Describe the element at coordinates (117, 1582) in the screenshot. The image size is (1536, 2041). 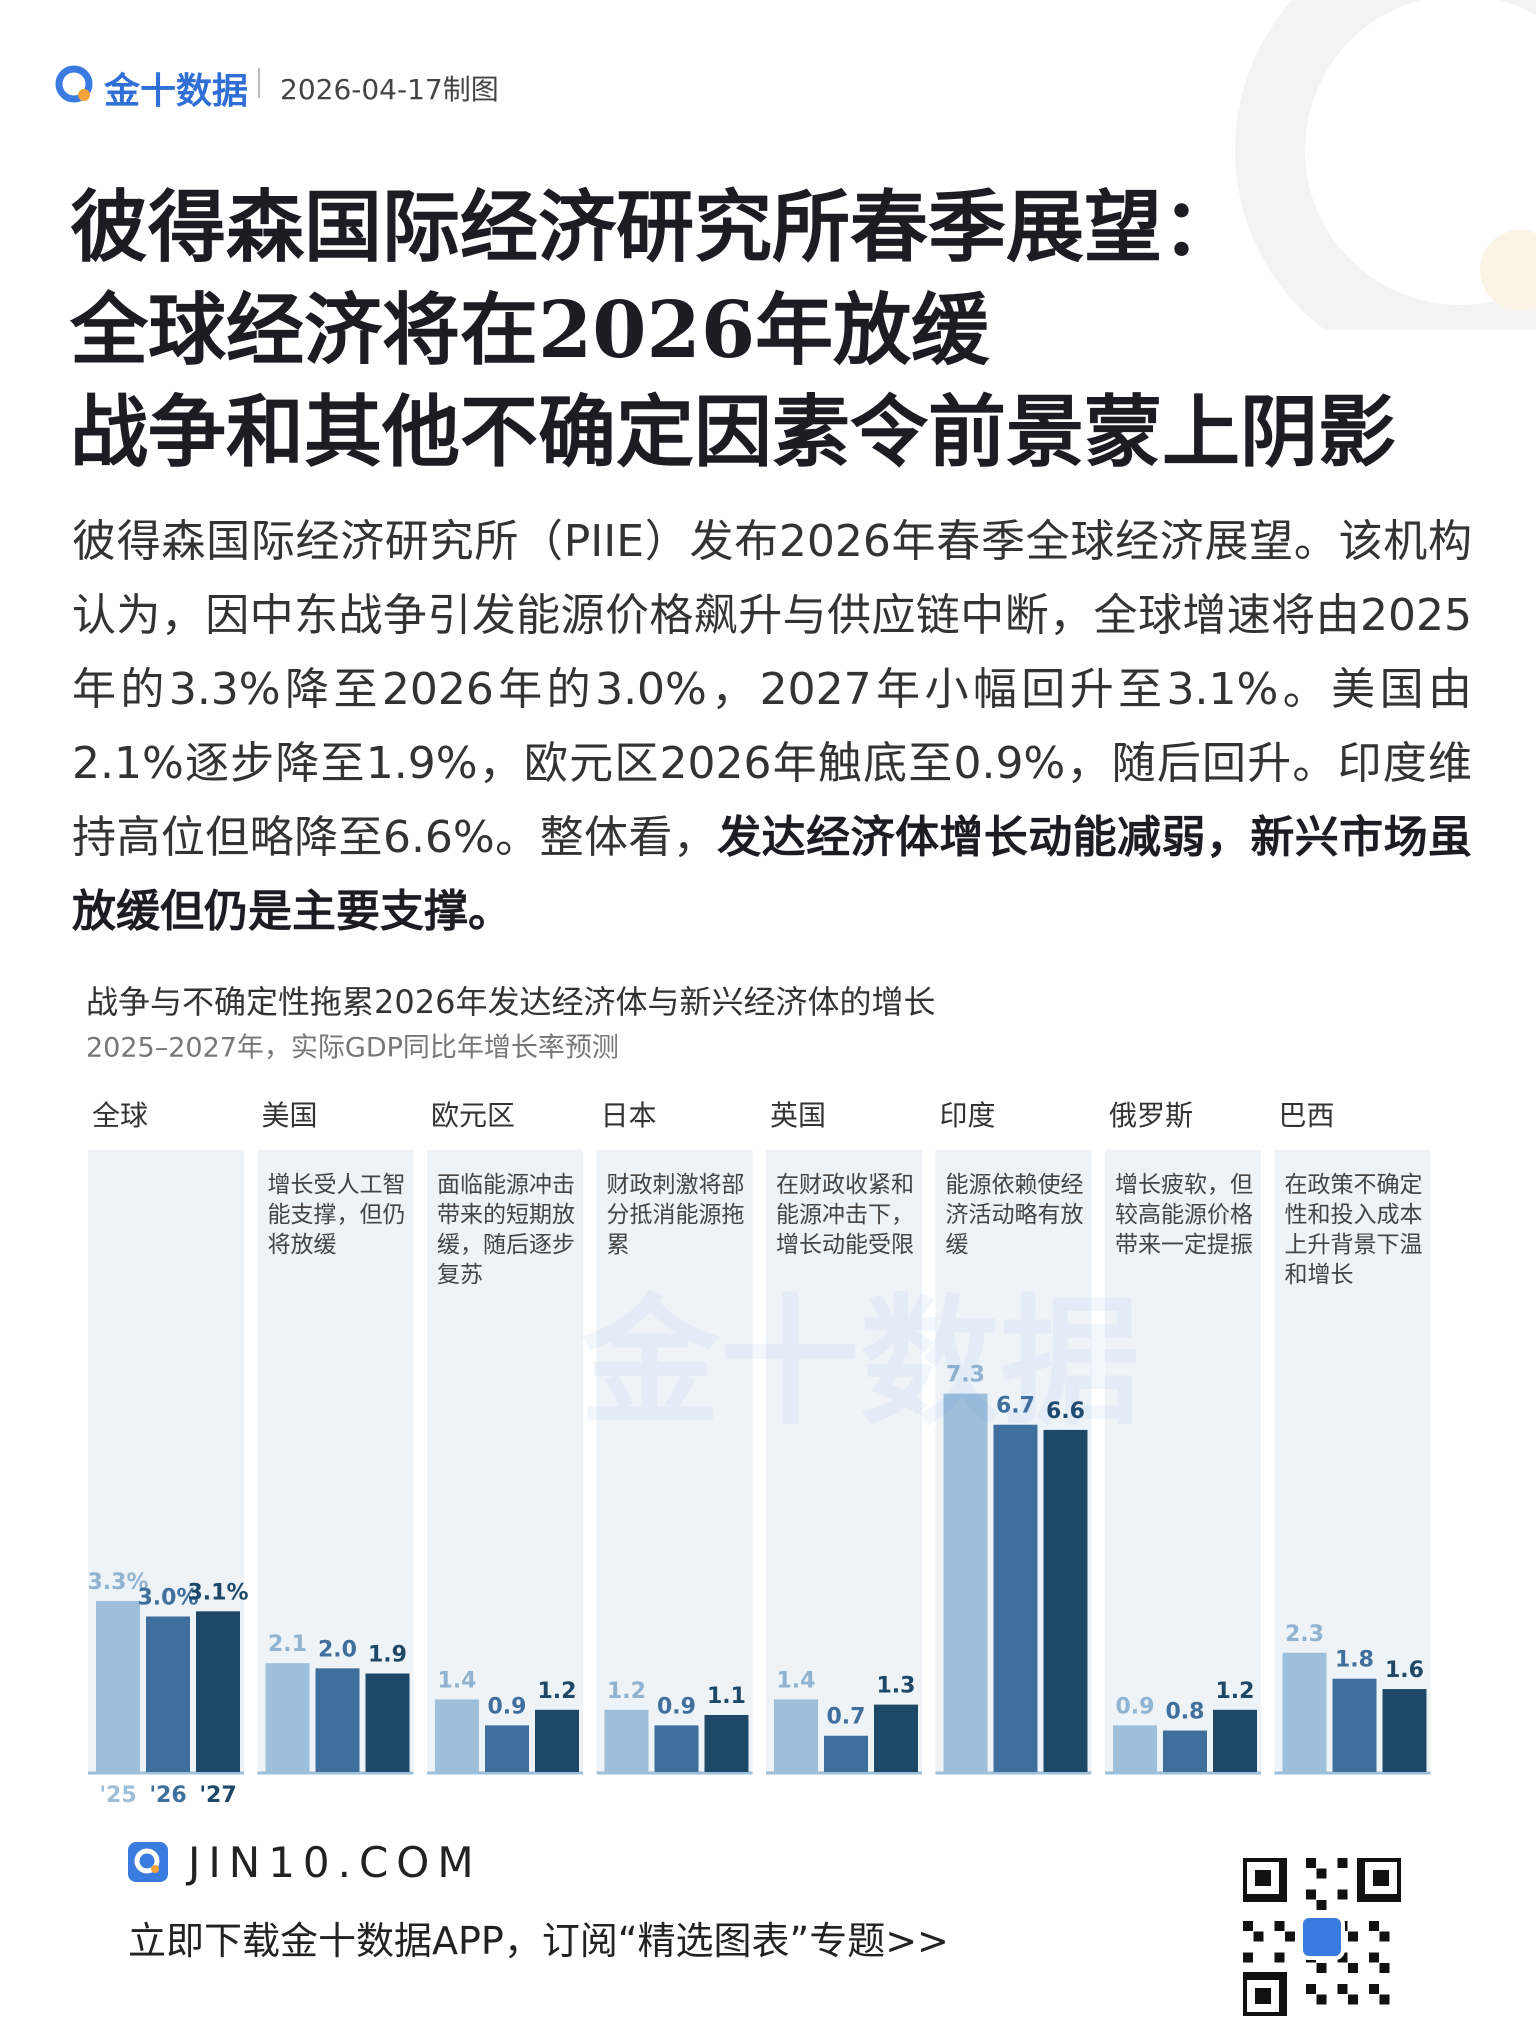
I see `value-label: 3.3%` at that location.